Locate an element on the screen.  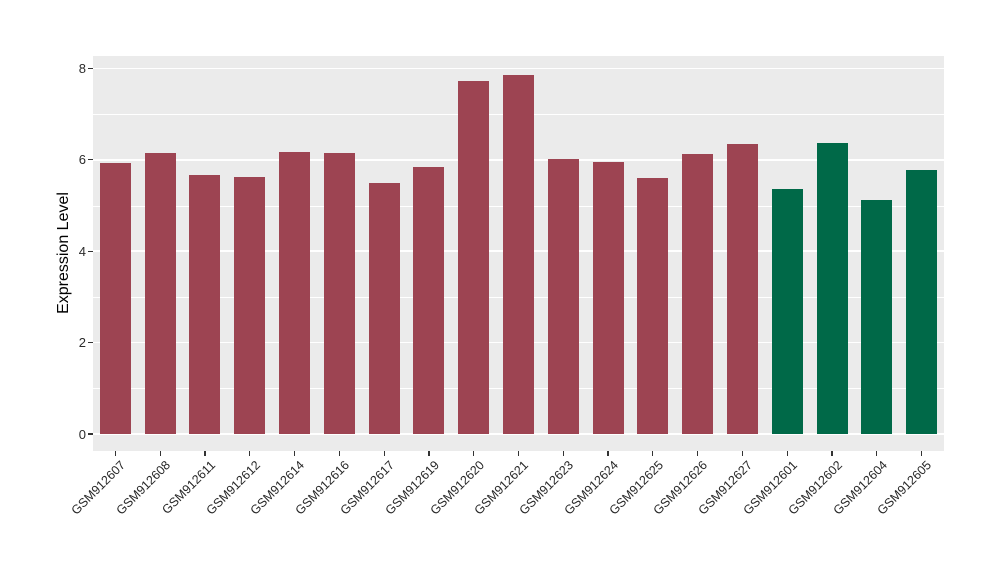
bar-GSM912608 is located at coordinates (160, 293).